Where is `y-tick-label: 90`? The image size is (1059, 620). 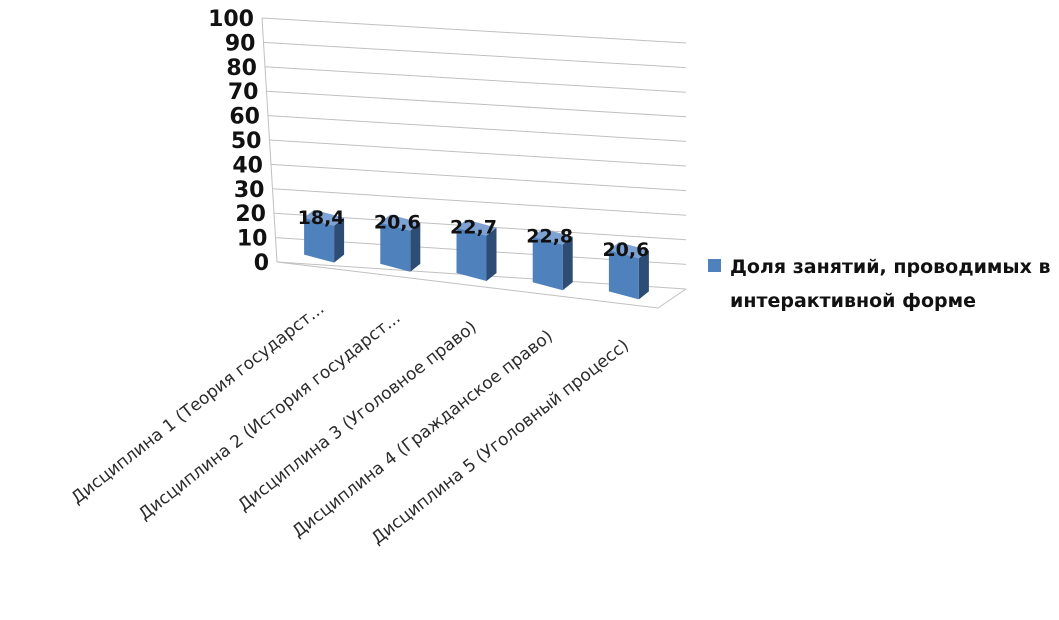 y-tick-label: 90 is located at coordinates (240, 43).